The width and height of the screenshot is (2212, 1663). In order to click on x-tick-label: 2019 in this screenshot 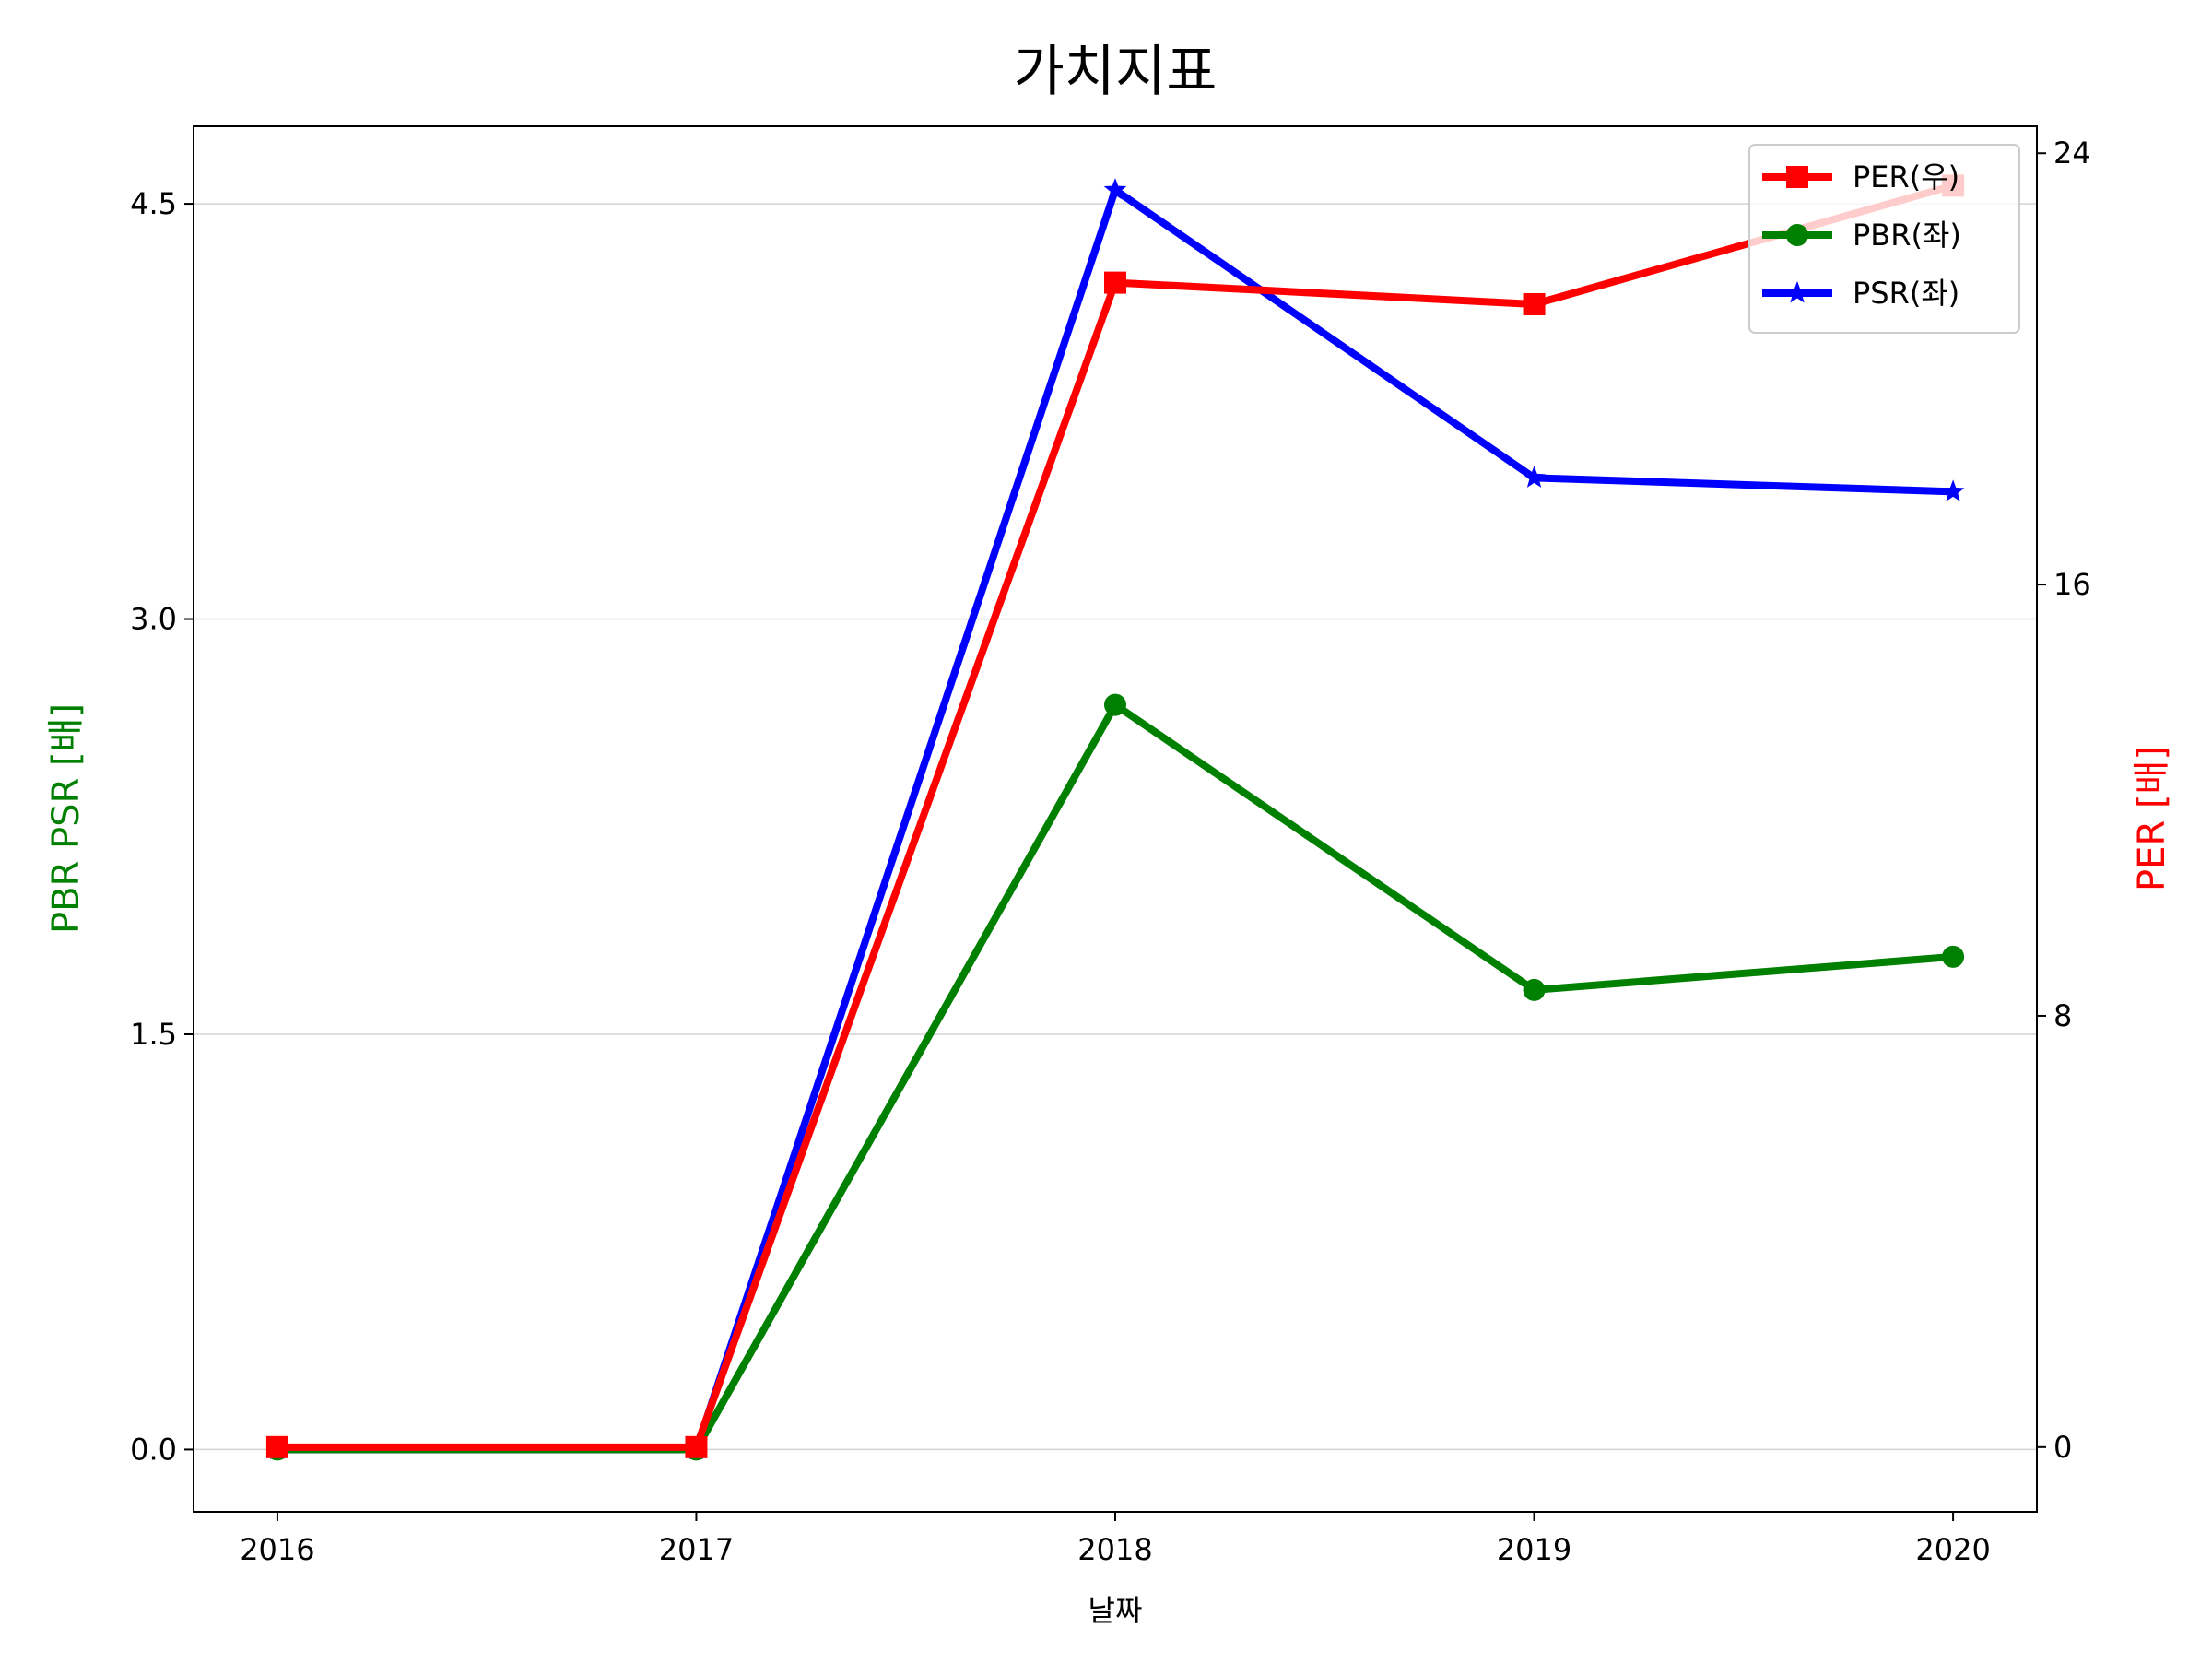, I will do `click(1534, 1549)`.